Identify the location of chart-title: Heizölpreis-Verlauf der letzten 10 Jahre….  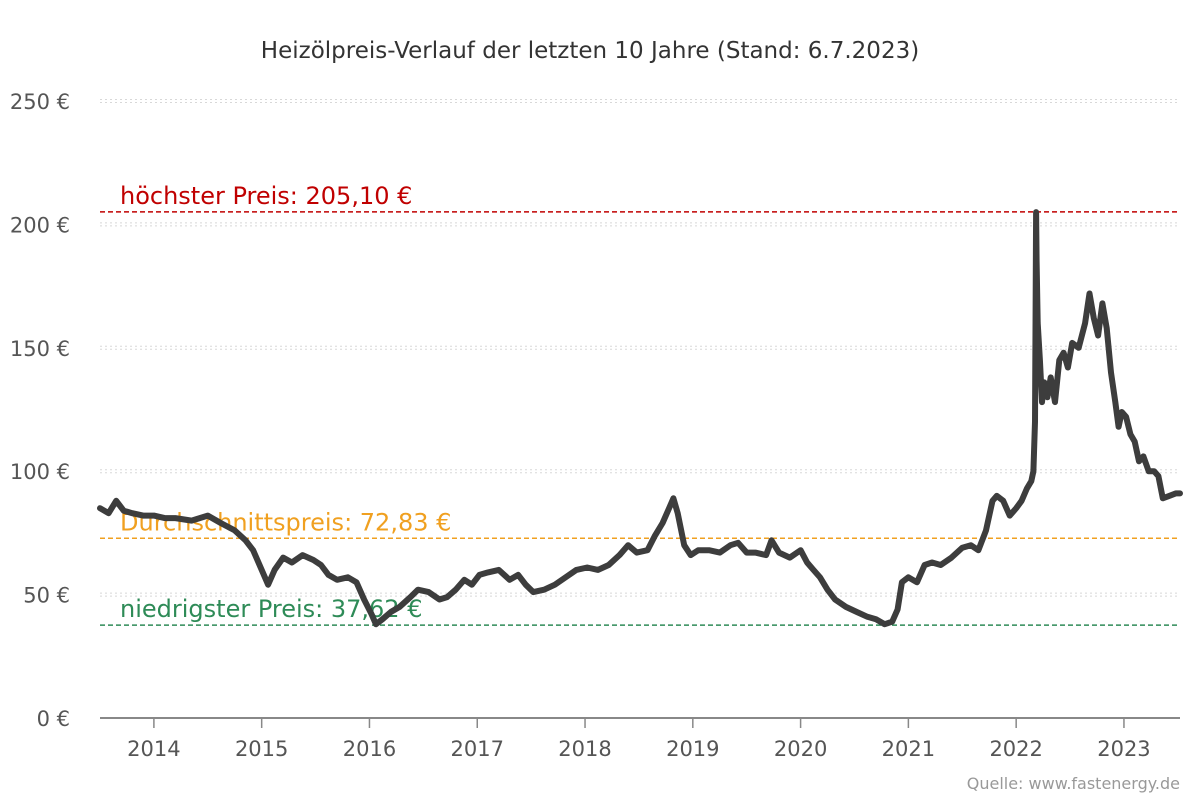
(590, 51).